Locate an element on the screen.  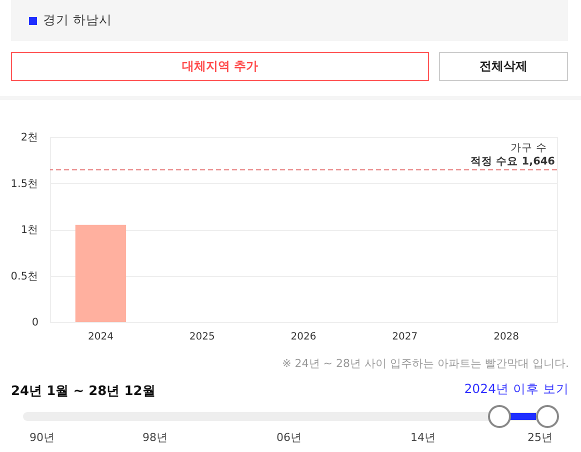
text: 25년 is located at coordinates (540, 437).